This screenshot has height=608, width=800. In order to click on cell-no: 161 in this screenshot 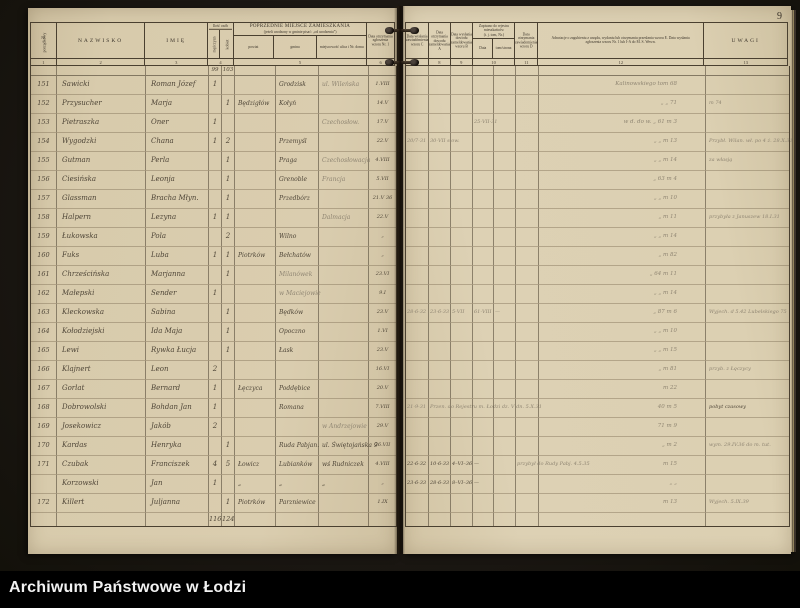, I will do `click(44, 275)`.